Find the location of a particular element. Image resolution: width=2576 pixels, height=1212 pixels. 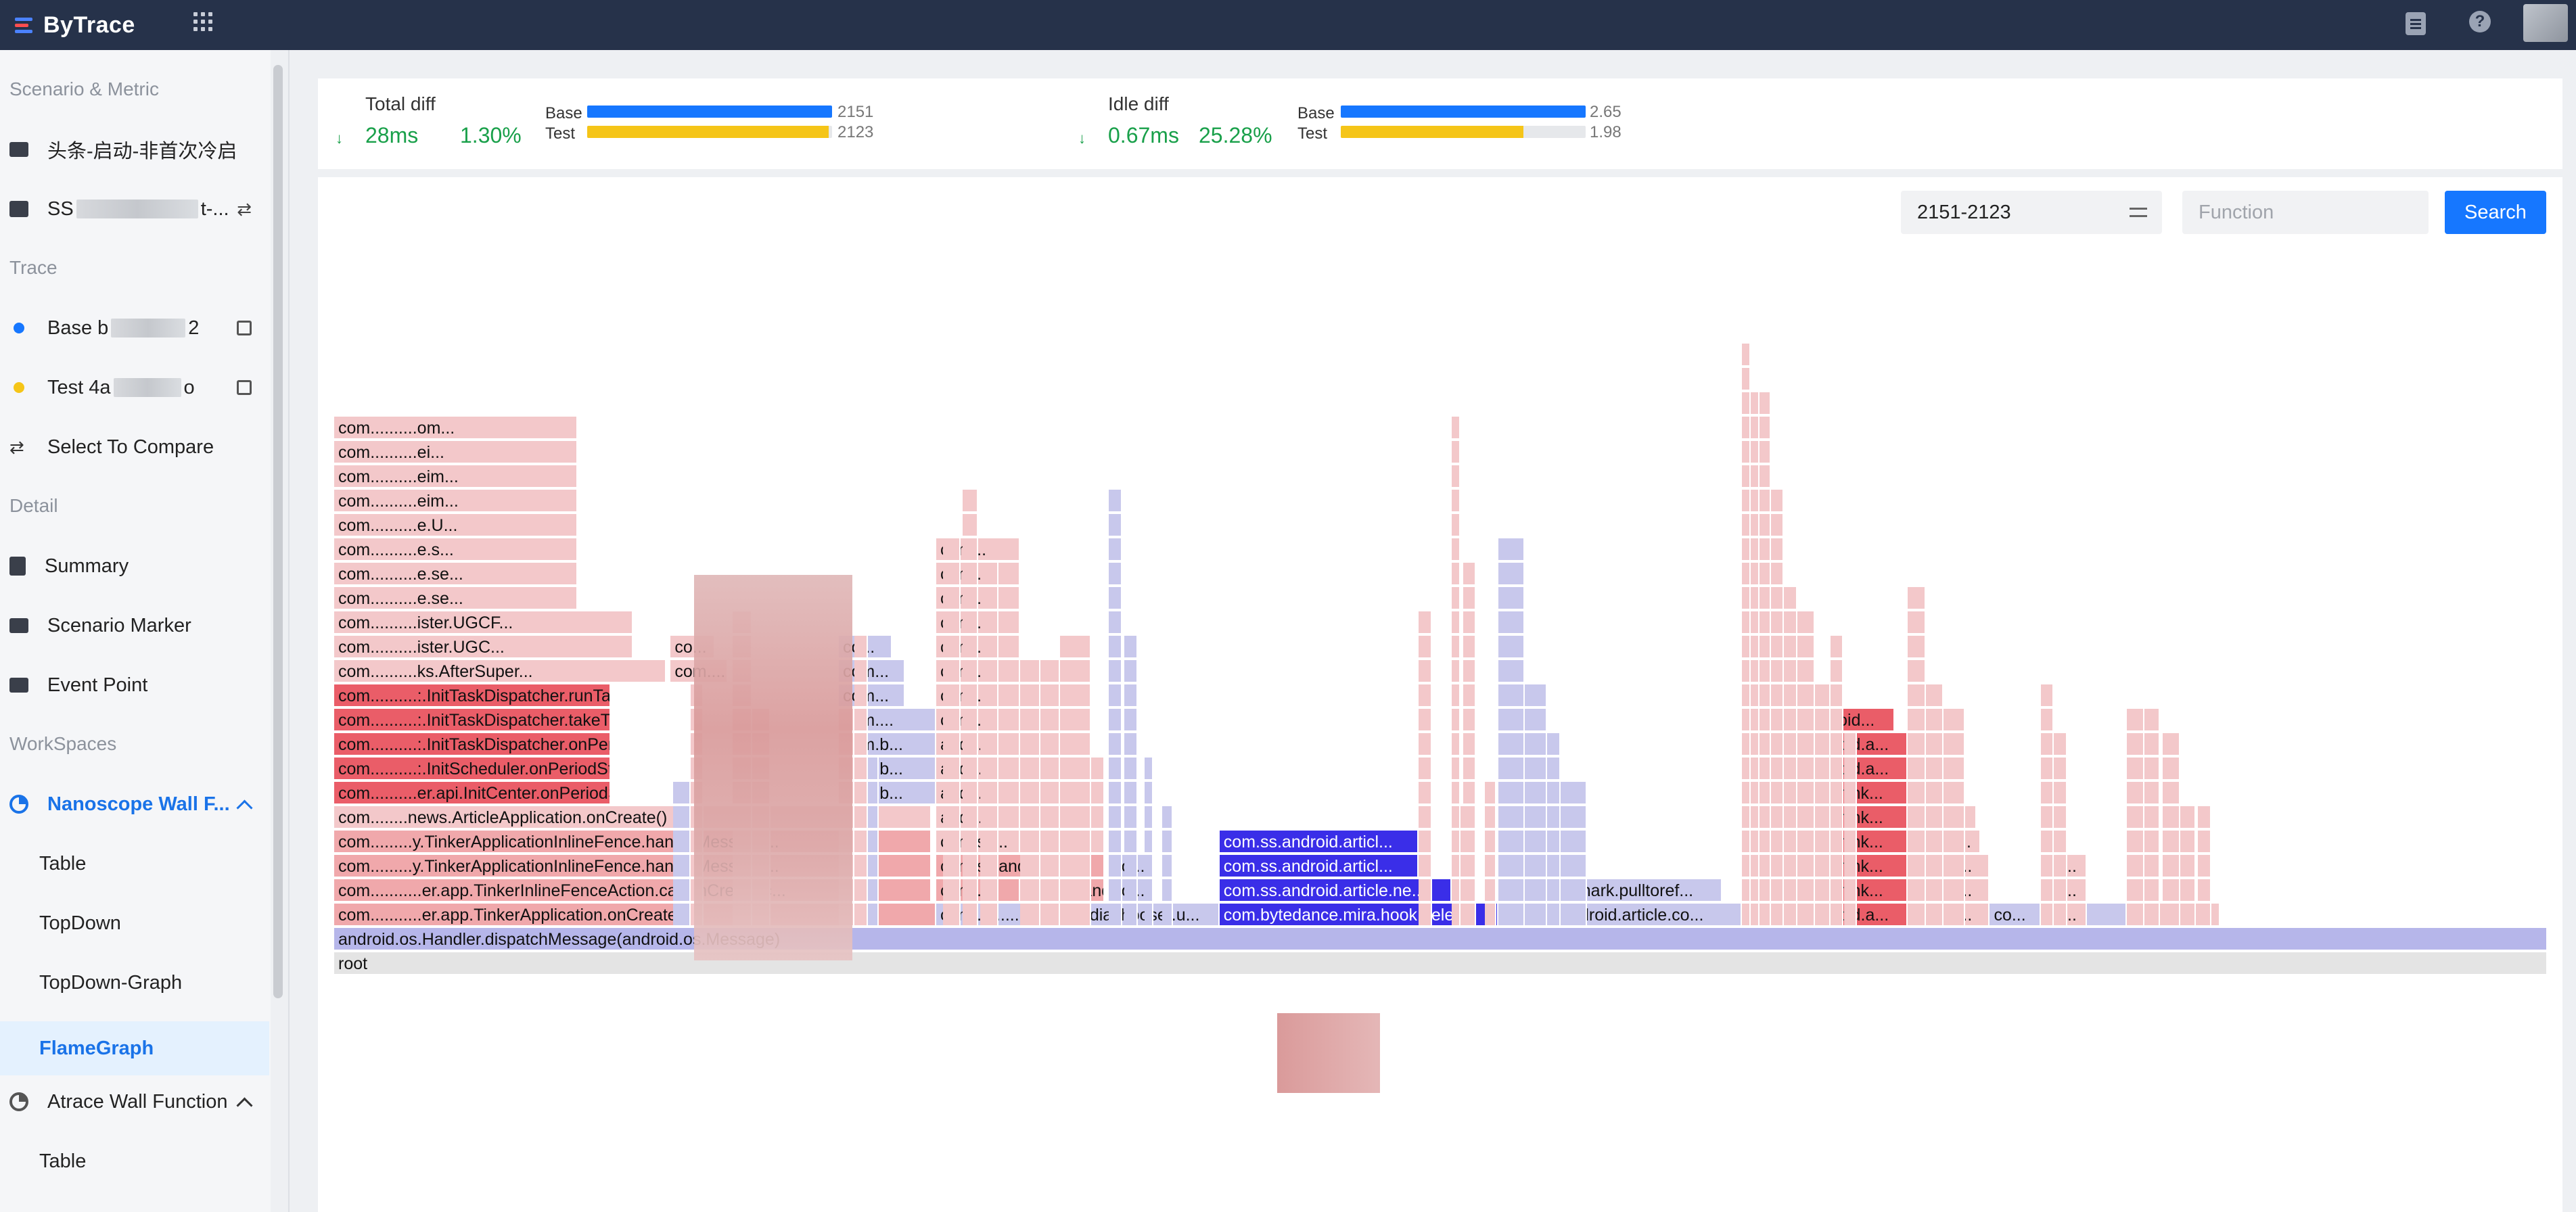

sidebar-item-table: Table is located at coordinates (63, 863).